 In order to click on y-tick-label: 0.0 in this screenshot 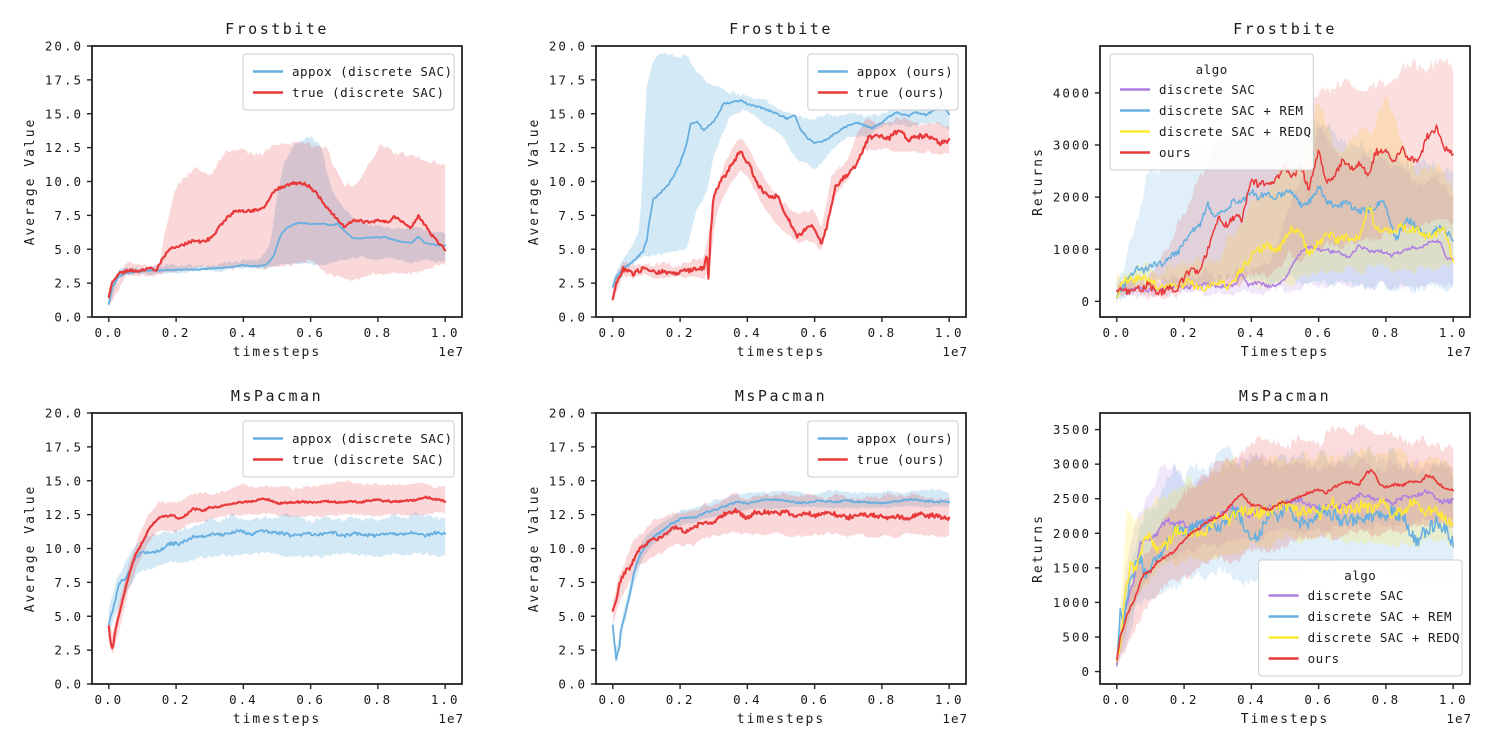, I will do `click(572, 684)`.